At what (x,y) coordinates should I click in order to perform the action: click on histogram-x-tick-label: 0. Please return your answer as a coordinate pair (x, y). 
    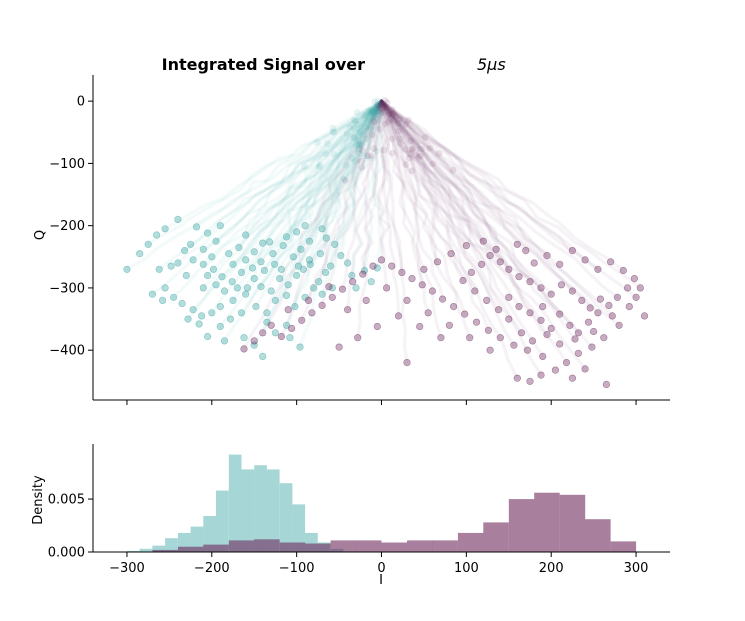
    Looking at the image, I should click on (381, 568).